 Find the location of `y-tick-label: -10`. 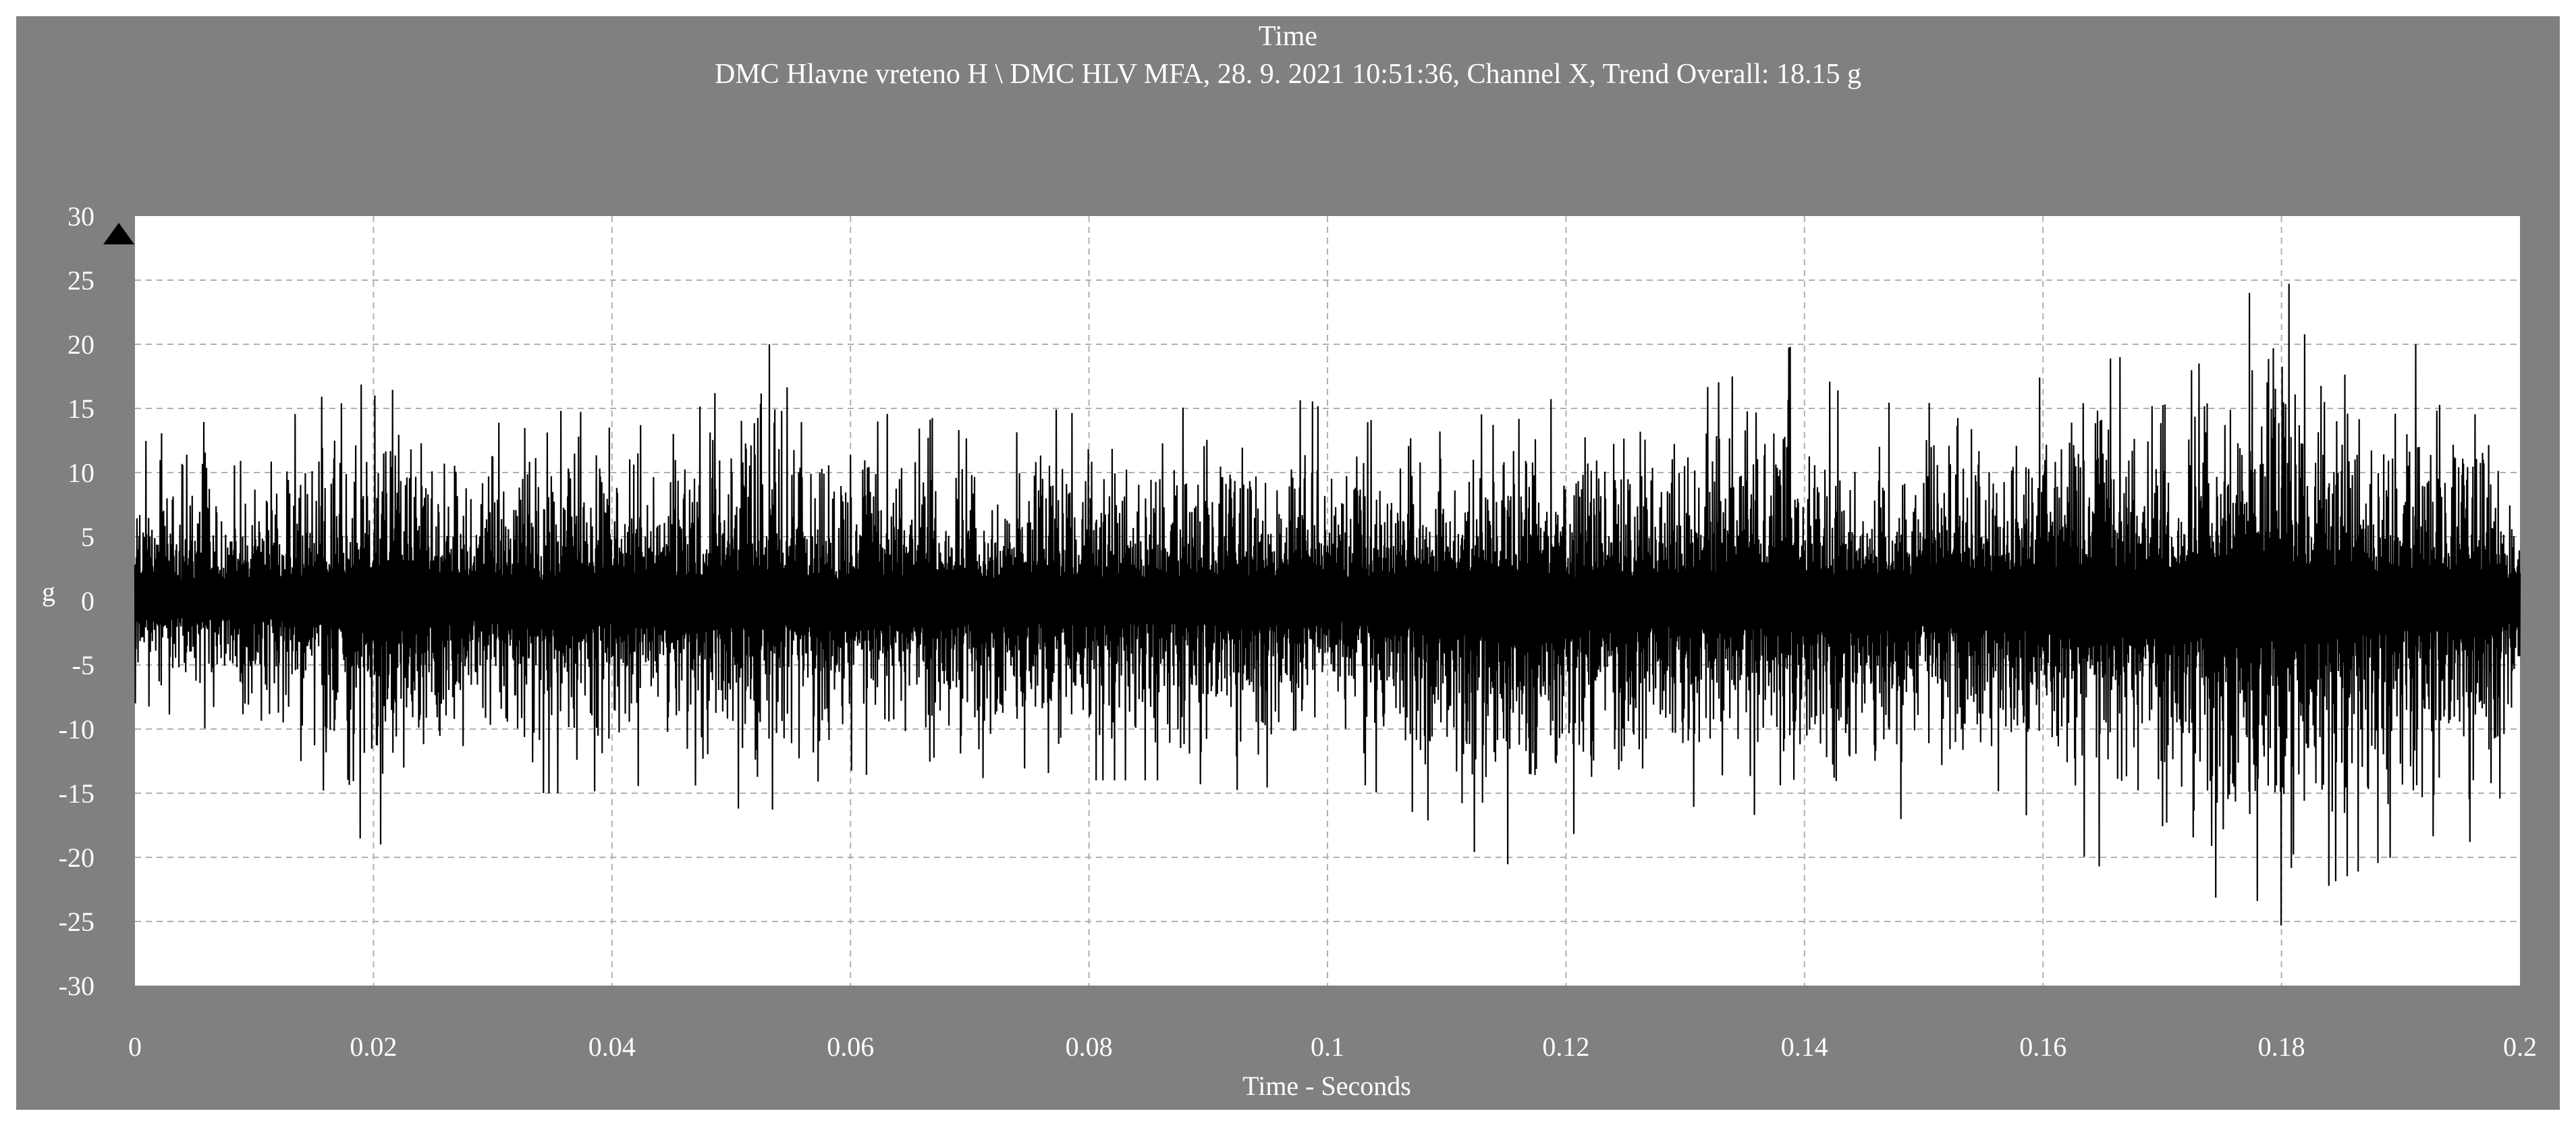

y-tick-label: -10 is located at coordinates (76, 729).